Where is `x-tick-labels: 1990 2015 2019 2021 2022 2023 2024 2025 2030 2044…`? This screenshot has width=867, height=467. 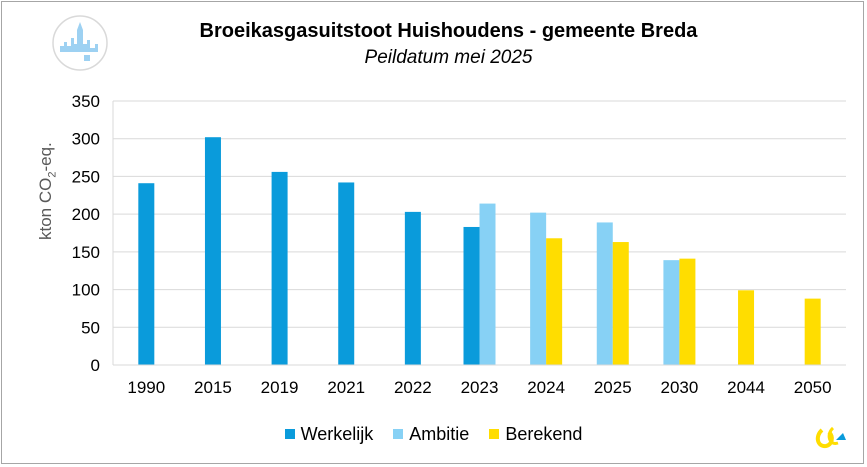
x-tick-labels: 1990 2015 2019 2021 2022 2023 2024 2025 2030 2044… is located at coordinates (479, 387).